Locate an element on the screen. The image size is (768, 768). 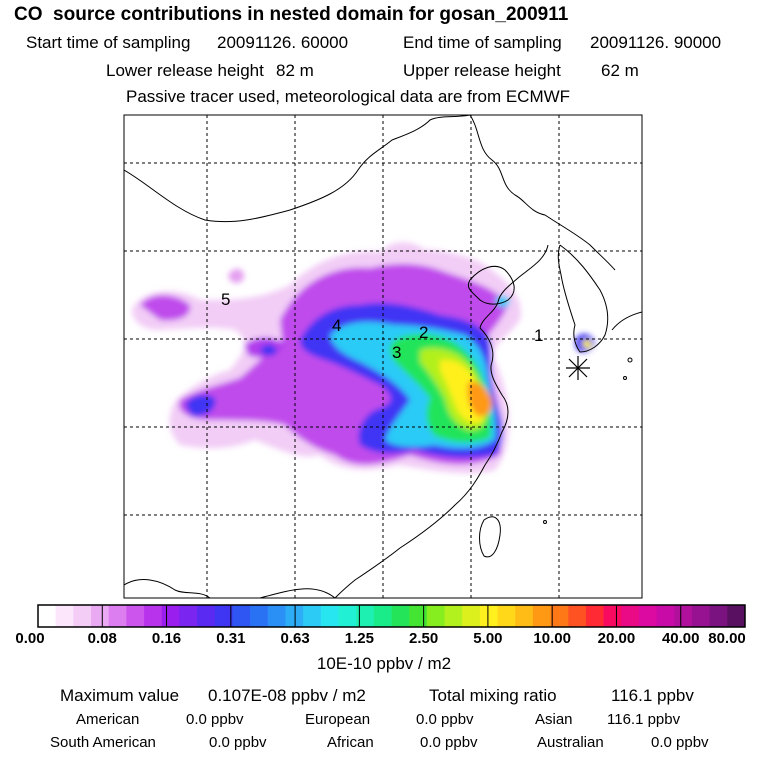
region-label-1: 1 is located at coordinates (538, 335).